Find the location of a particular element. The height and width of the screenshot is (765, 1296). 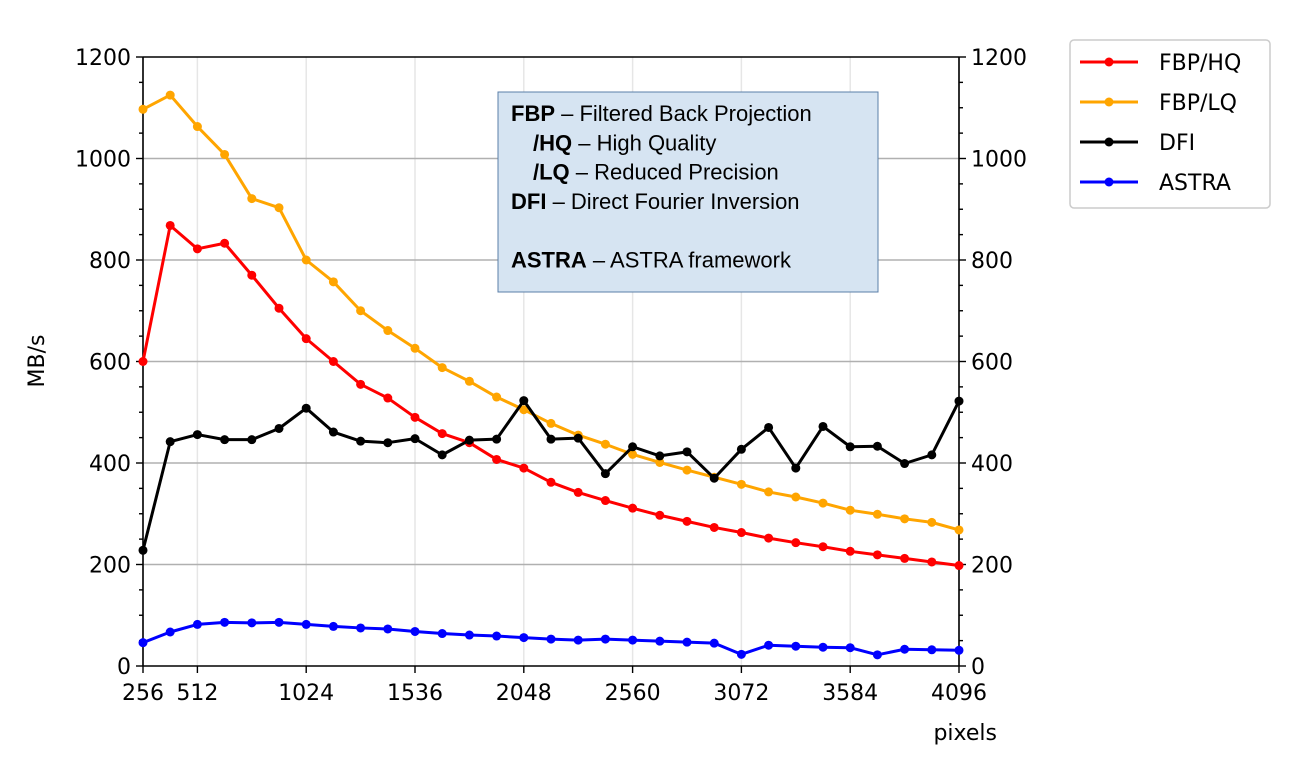

annotation-term: /LQ is located at coordinates (551, 172).